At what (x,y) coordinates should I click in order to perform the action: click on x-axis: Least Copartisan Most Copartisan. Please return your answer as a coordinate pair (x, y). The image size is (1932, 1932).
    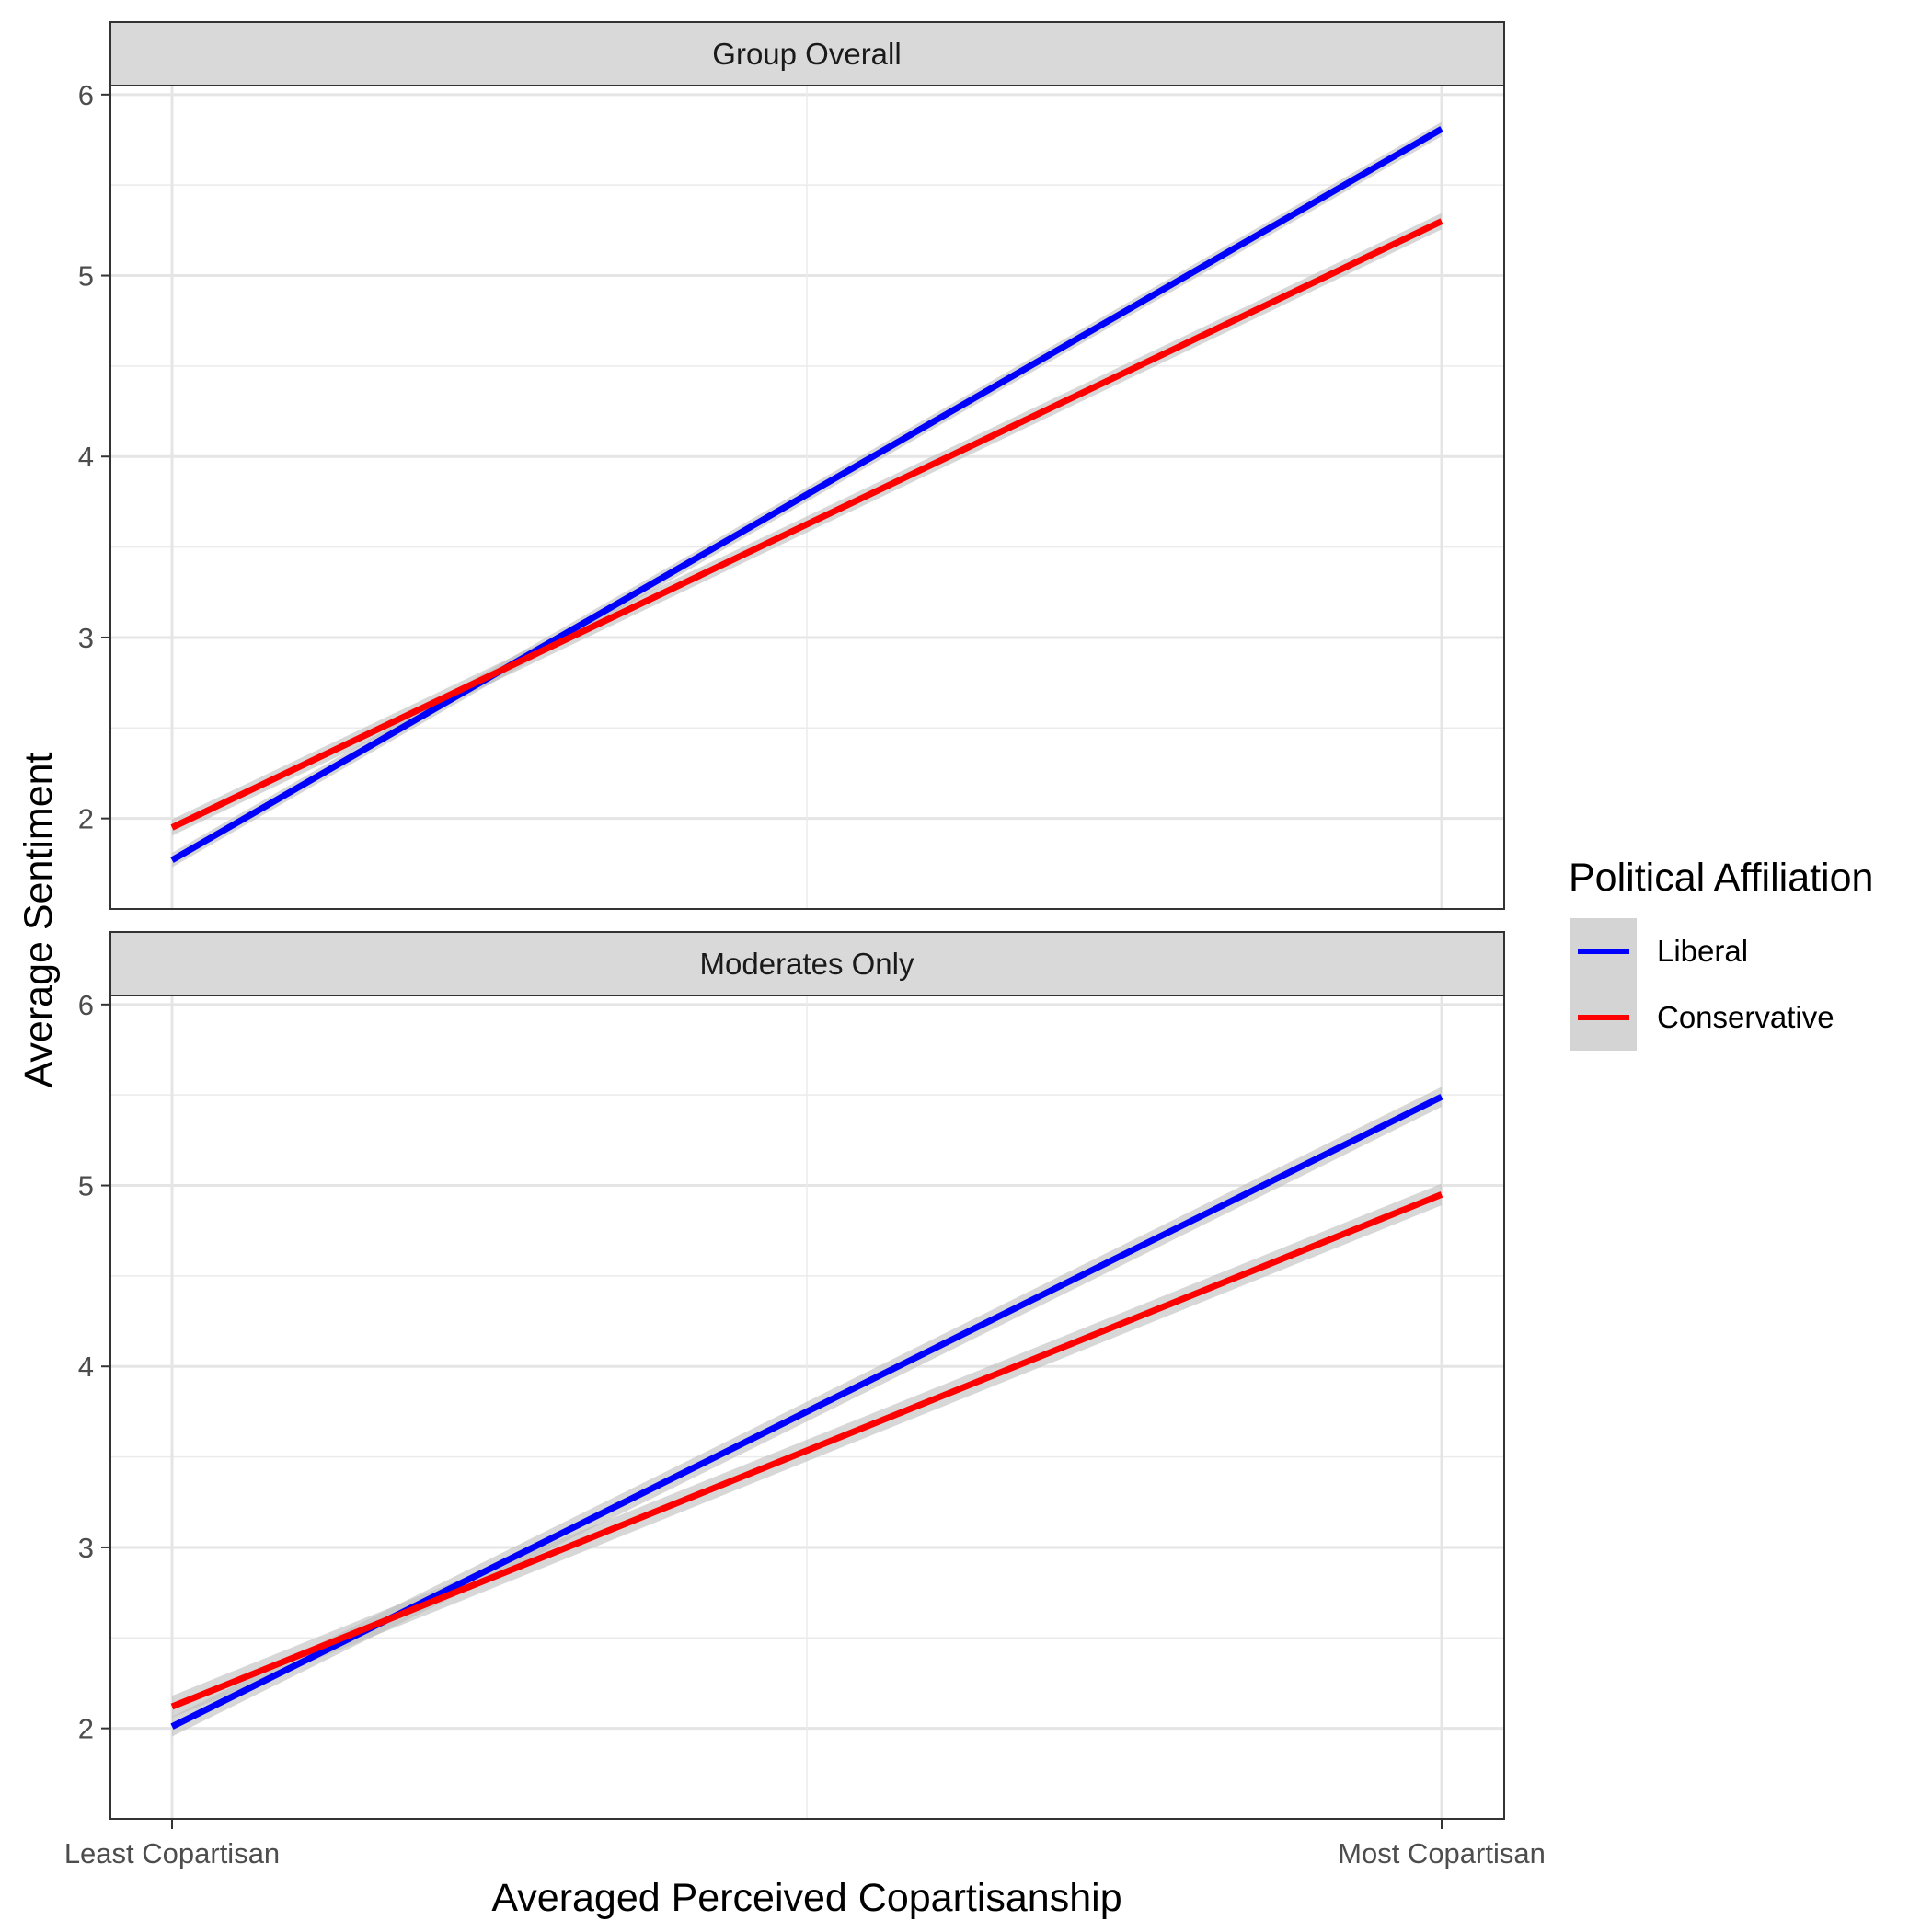
    Looking at the image, I should click on (805, 1844).